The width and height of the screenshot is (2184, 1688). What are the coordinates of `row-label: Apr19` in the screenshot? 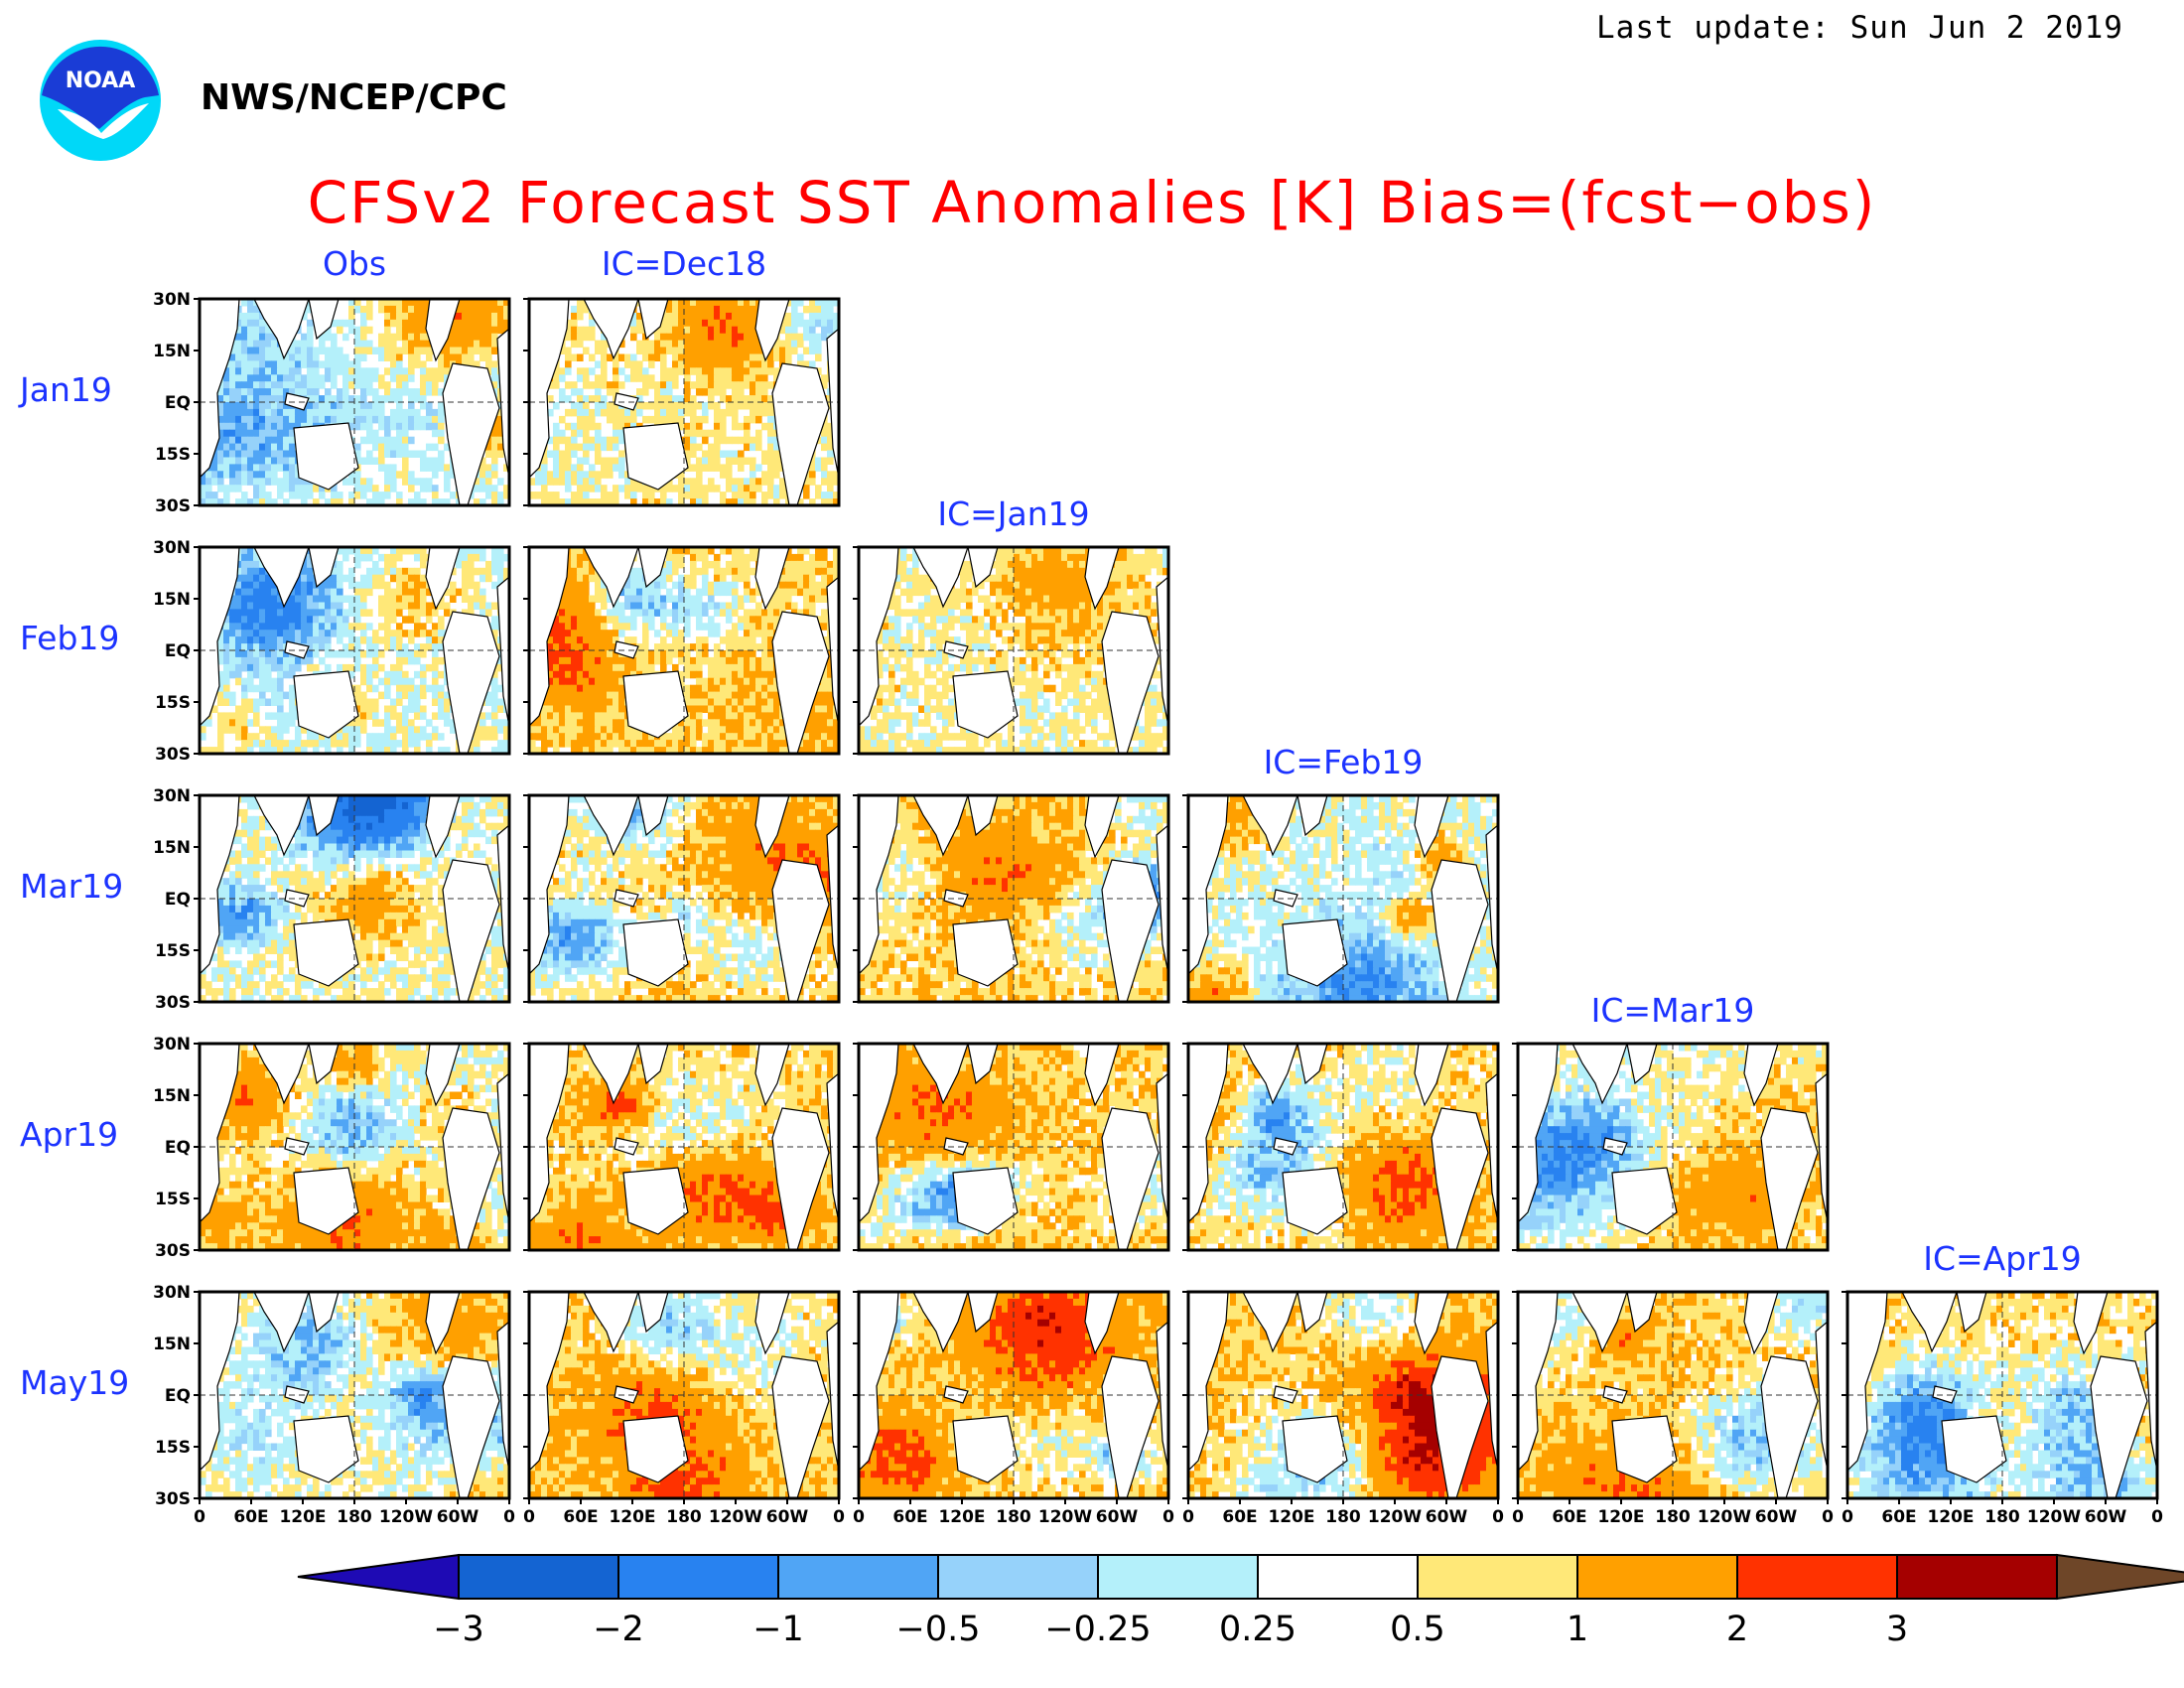 It's located at (69, 1134).